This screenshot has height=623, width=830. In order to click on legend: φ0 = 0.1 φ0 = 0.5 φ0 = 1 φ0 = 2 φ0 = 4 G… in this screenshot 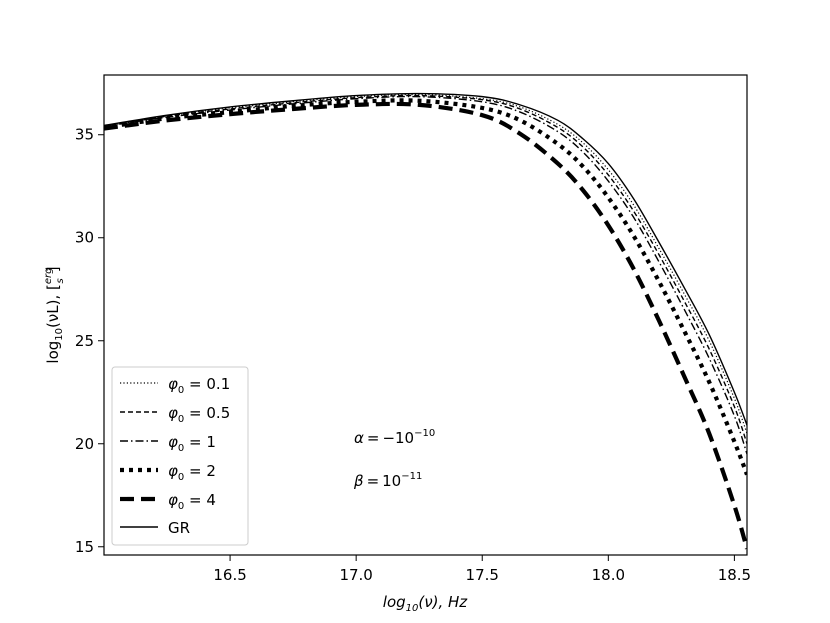, I will do `click(180, 456)`.